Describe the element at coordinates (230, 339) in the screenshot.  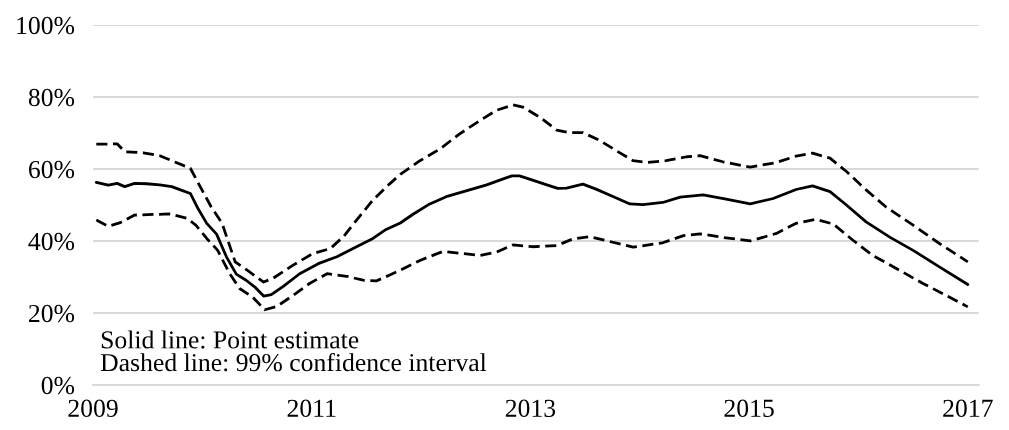
I see `annotation: Solid line: Point estimate` at that location.